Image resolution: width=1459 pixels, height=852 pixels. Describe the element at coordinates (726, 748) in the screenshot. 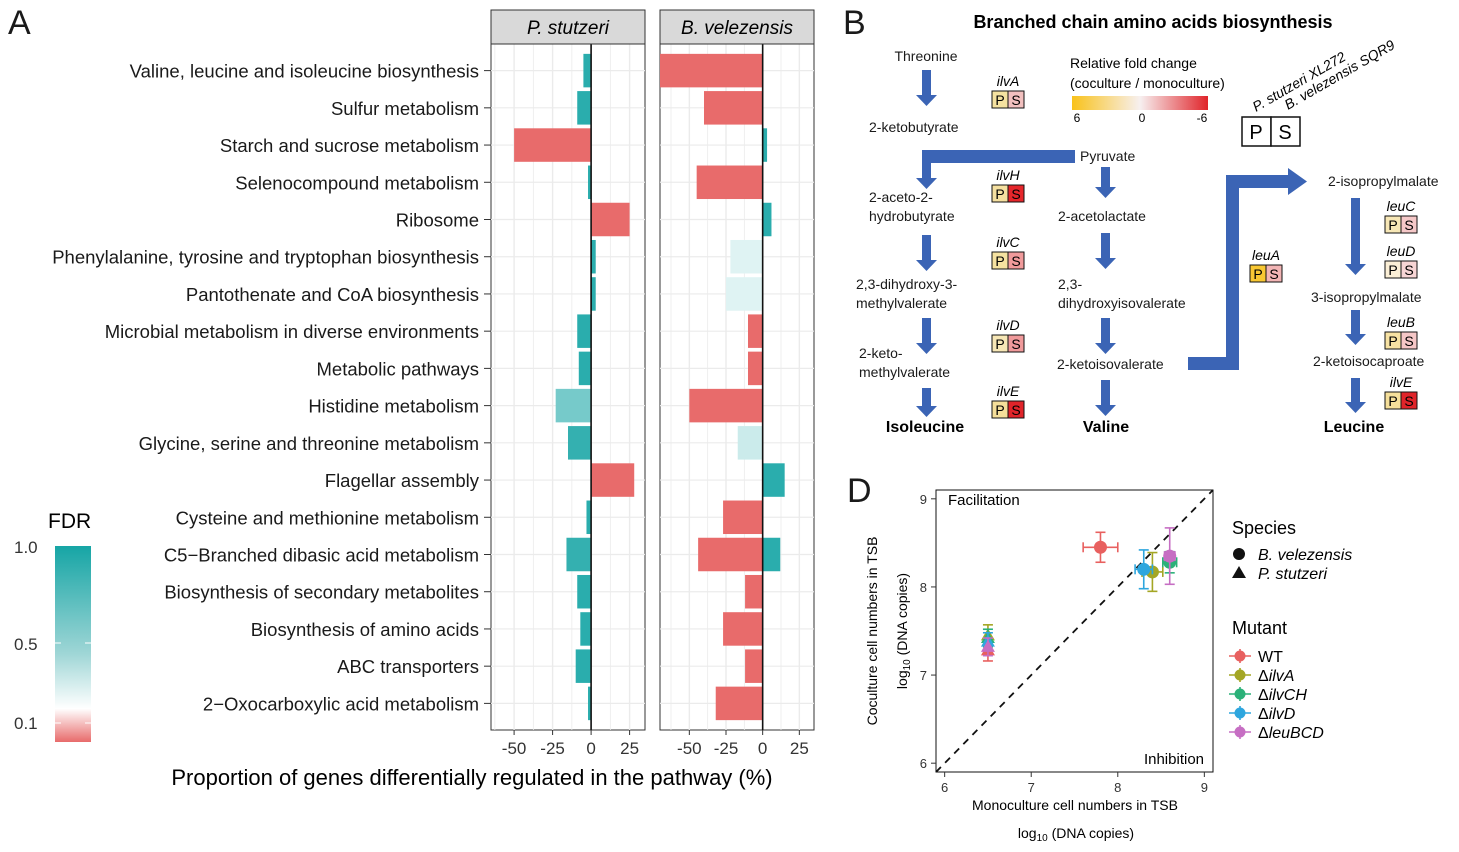

I see `xtick-1-1: -25` at that location.